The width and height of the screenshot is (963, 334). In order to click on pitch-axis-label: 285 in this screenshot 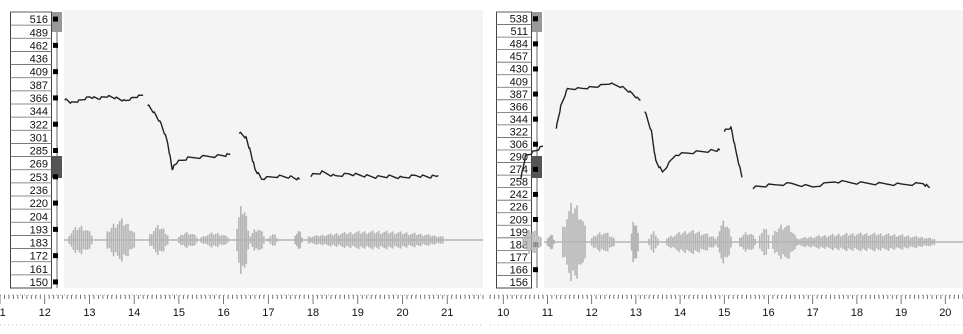, I will do `click(39, 152)`.